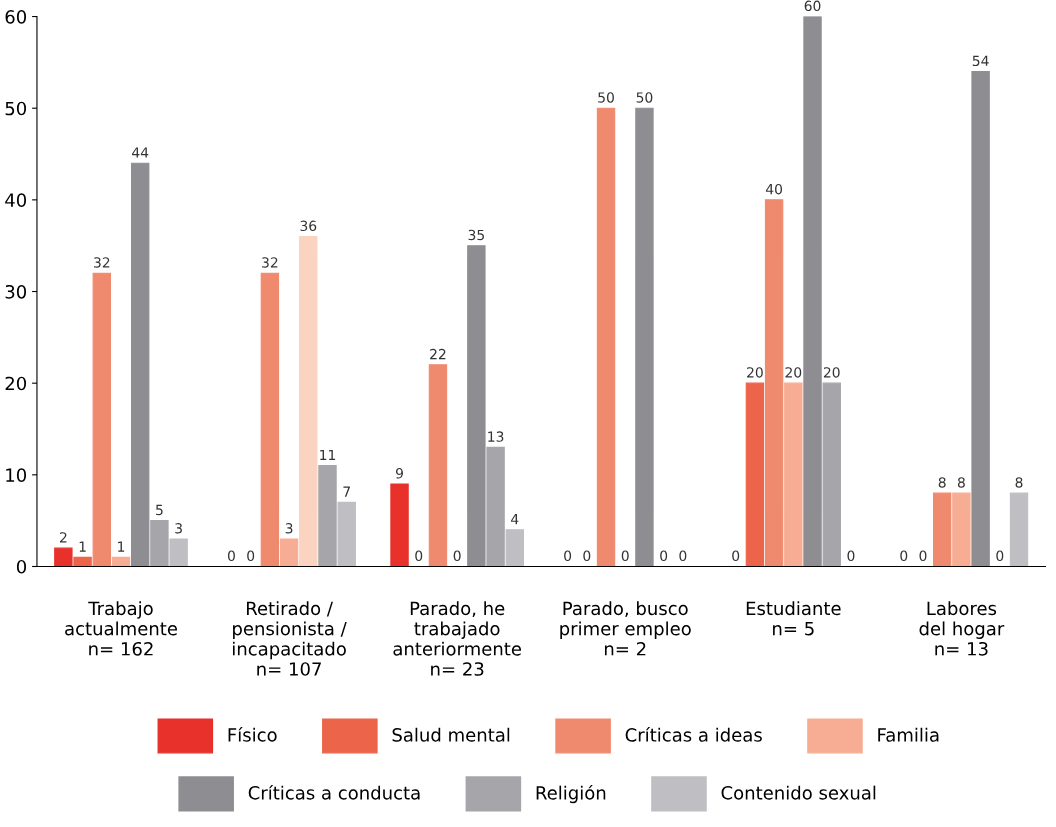 The image size is (1056, 827). I want to click on data-label: 22, so click(438, 354).